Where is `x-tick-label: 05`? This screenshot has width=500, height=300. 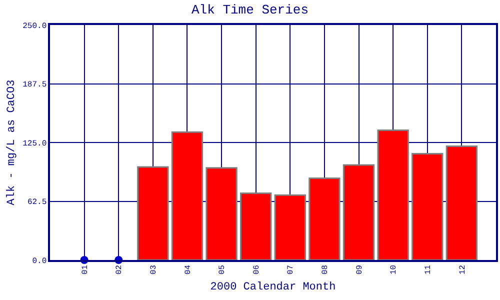
x-tick-label: 05 is located at coordinates (223, 269).